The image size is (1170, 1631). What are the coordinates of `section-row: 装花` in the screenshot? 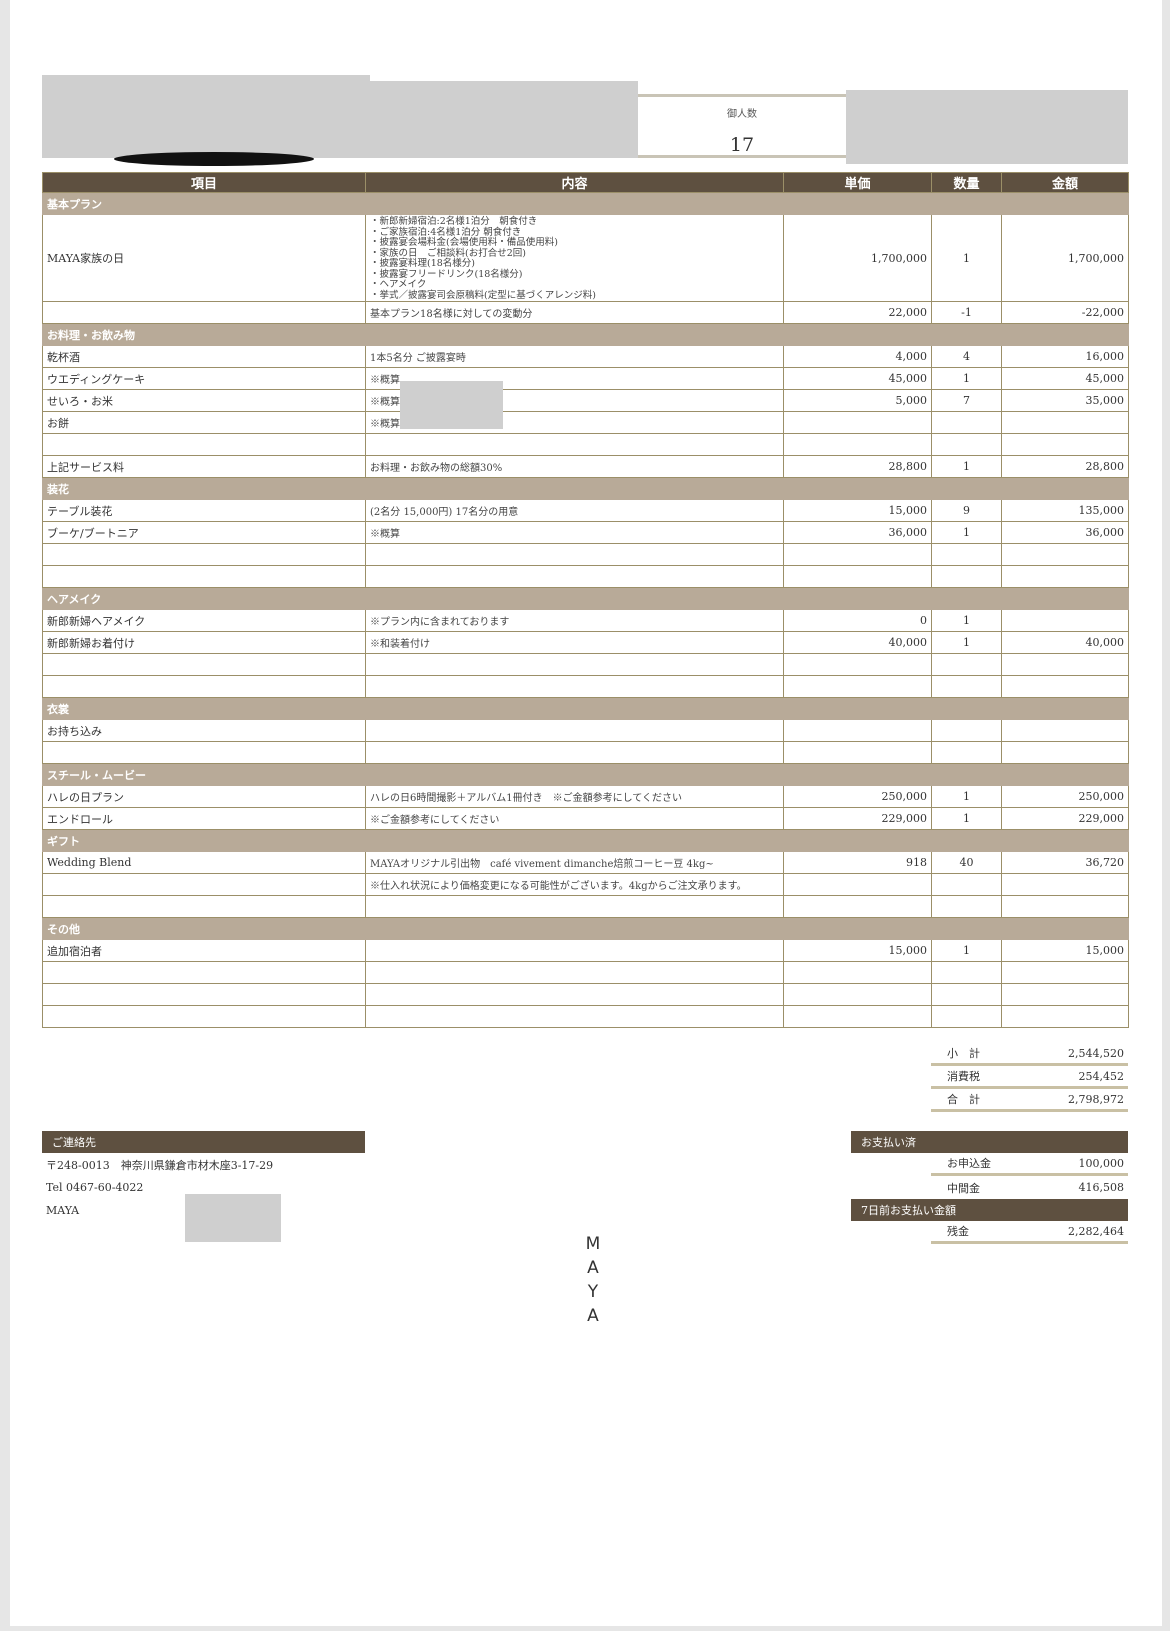 It's located at (585, 488).